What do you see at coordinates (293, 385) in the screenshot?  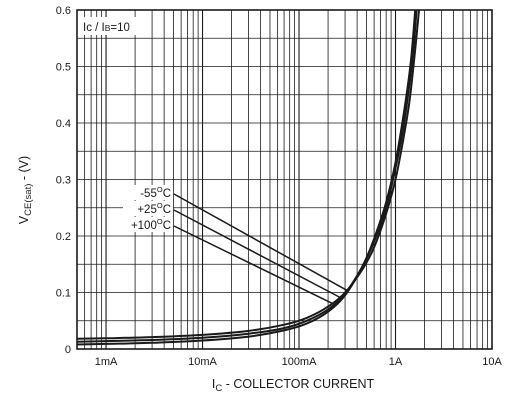 I see `x-axis-title: IC - COLLECTOR CURRENT` at bounding box center [293, 385].